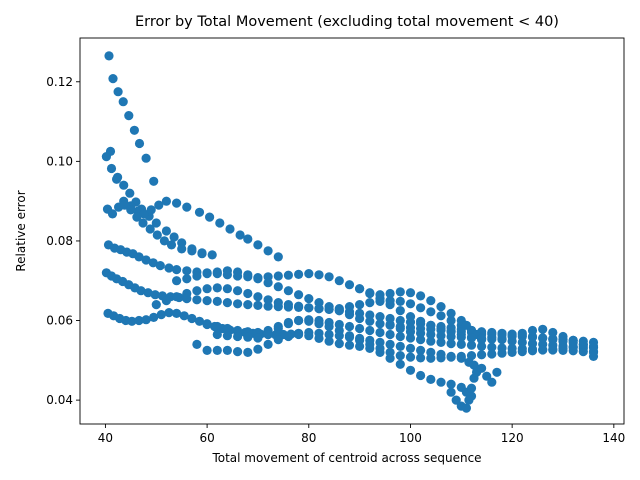 Image resolution: width=640 pixels, height=480 pixels. I want to click on y-axis-label: Relative error, so click(21, 230).